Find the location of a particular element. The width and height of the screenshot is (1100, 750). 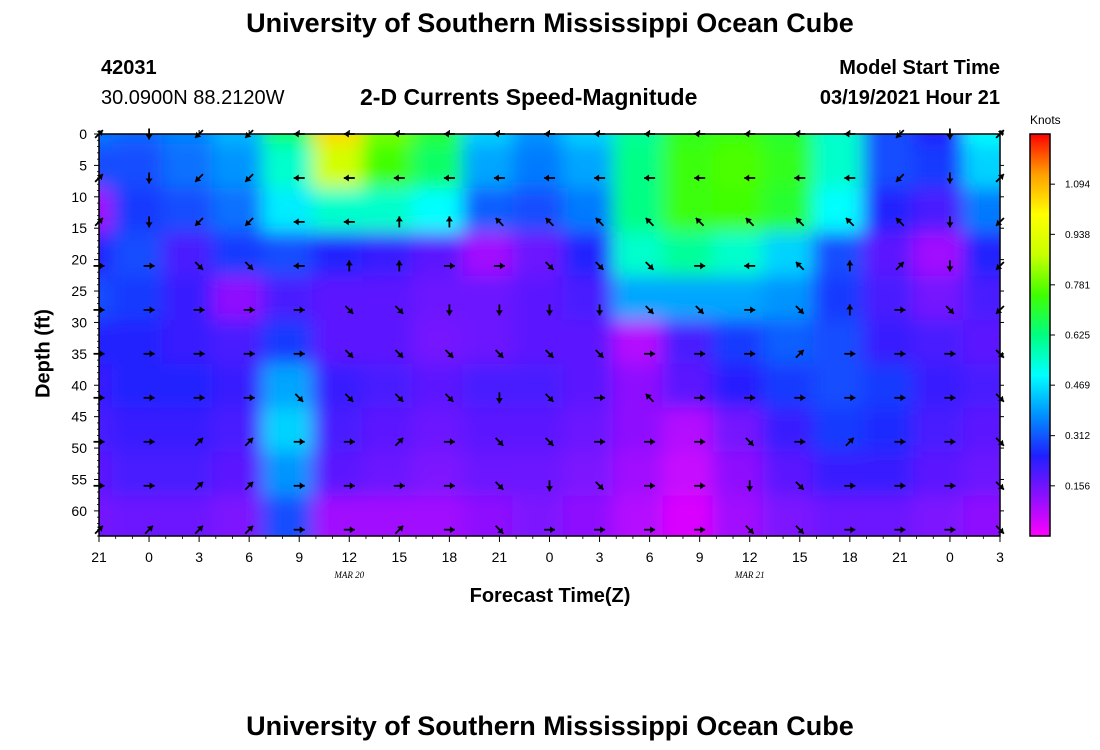

x-tick-label: 18 is located at coordinates (850, 557).